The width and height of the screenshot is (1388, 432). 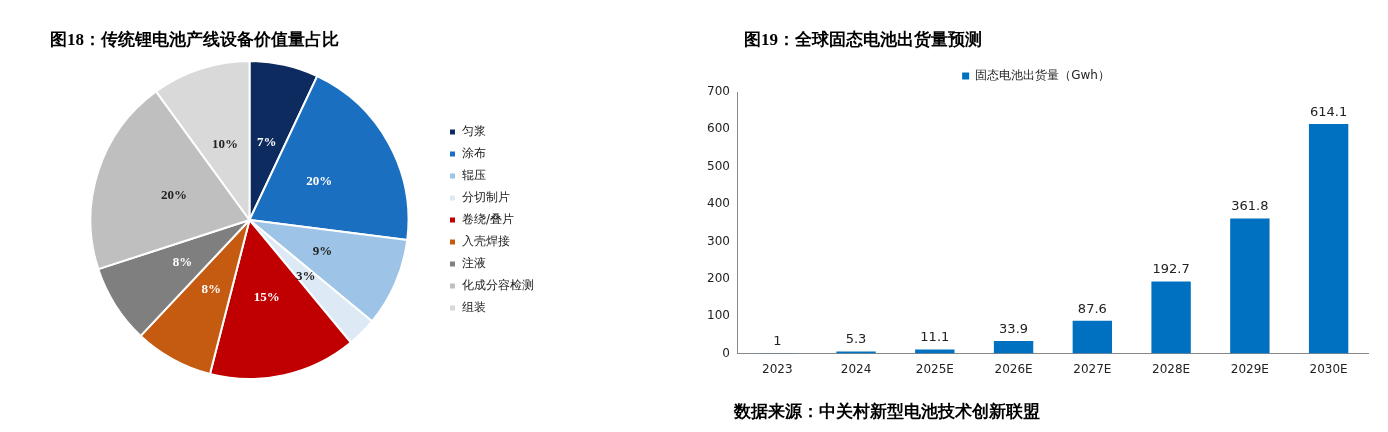 What do you see at coordinates (486, 241) in the screenshot?
I see `legend-label: 入壳焊接` at bounding box center [486, 241].